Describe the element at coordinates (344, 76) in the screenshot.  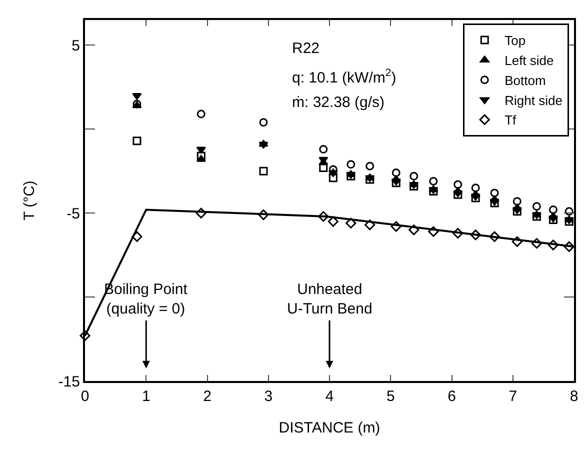
I see `annotation: q: 10.1 (kW/m$^{2}$)` at that location.